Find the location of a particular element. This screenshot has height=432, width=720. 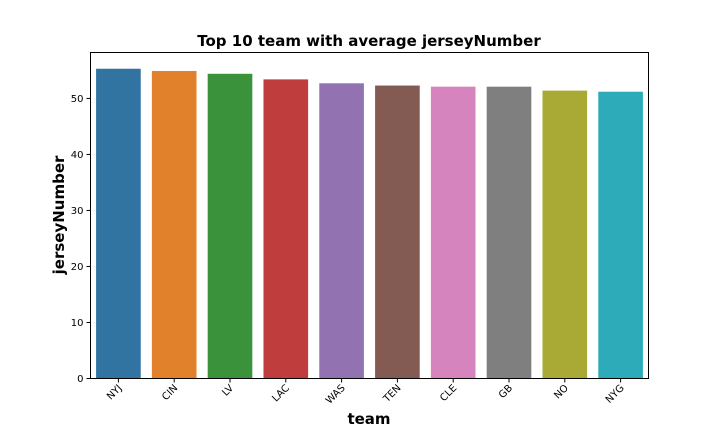

y-tick-label: 20 is located at coordinates (77, 267).